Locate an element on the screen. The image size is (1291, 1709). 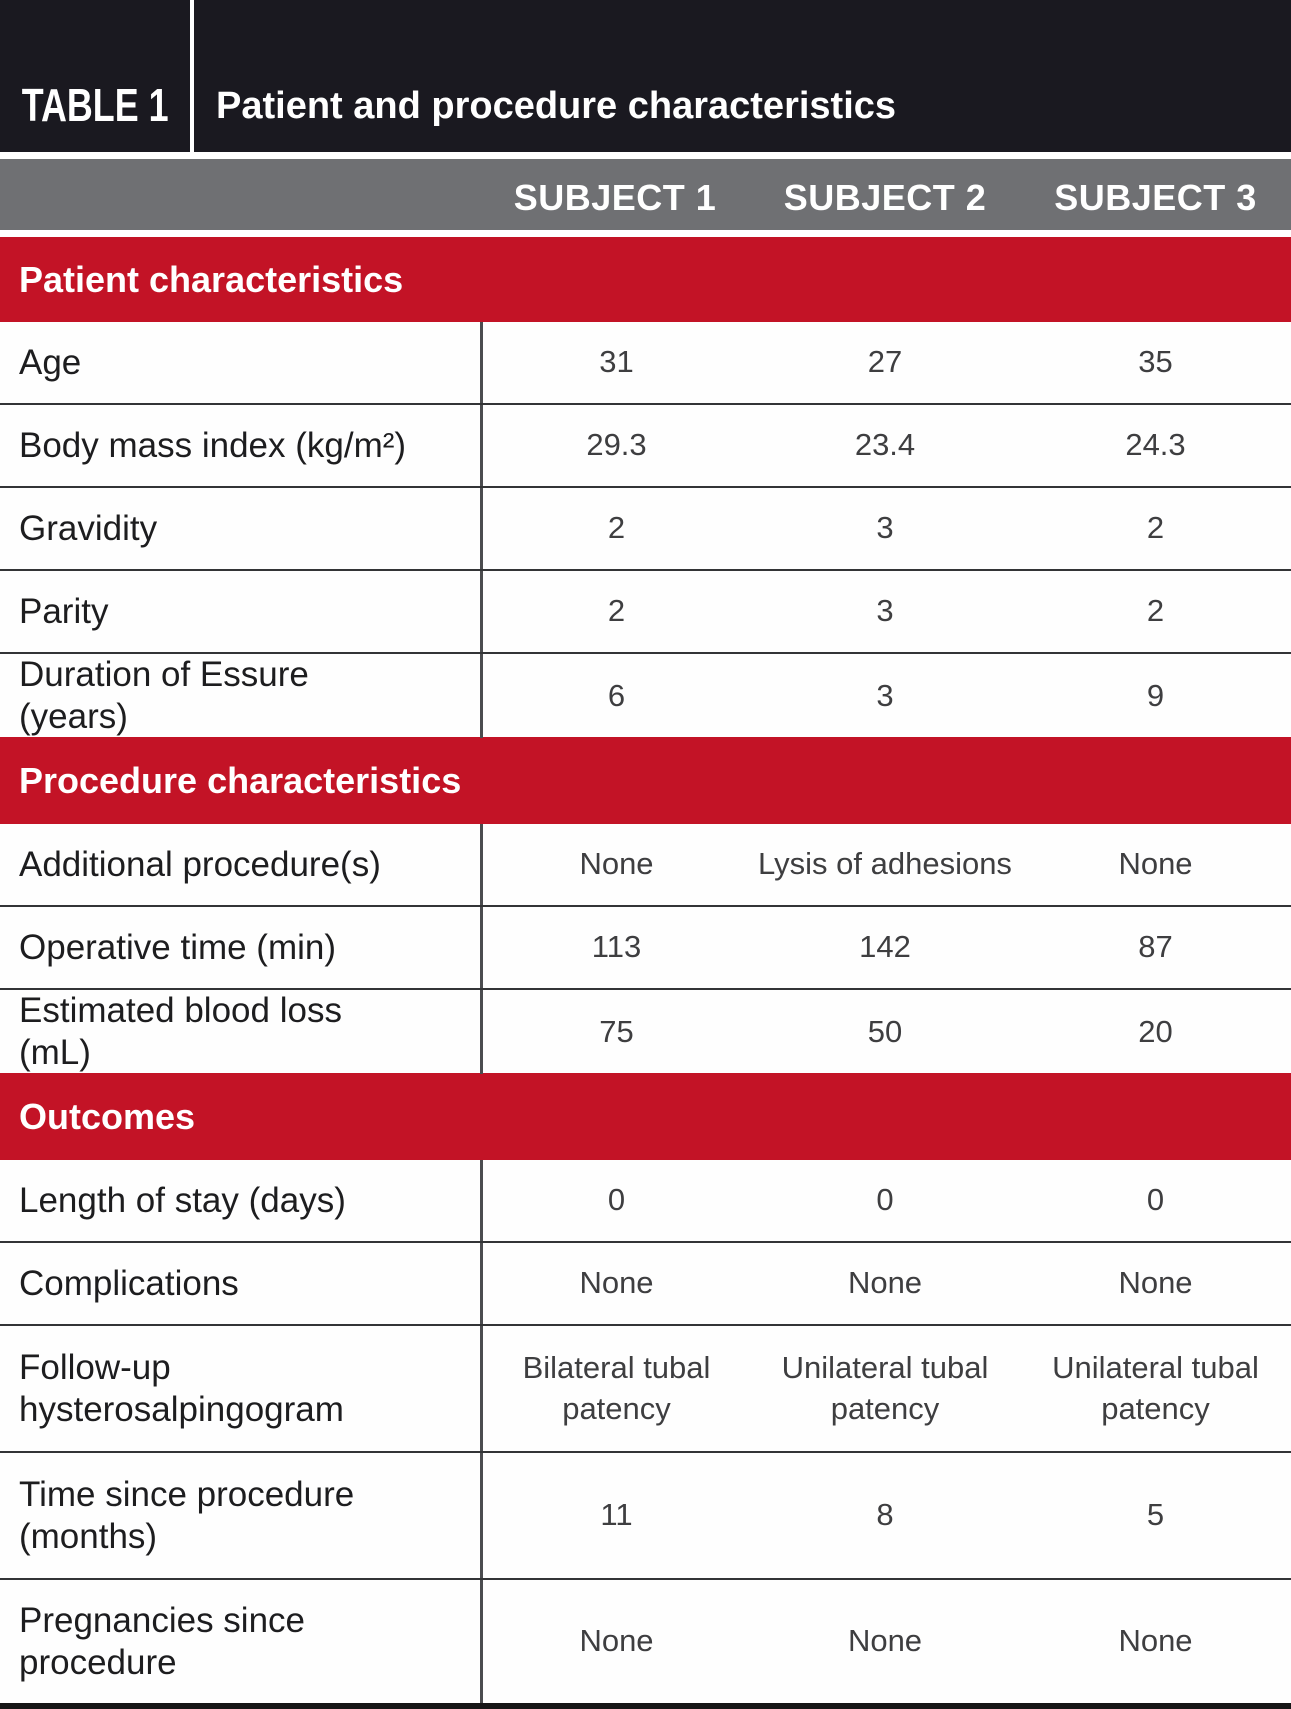
row-value-subject3: 0 is located at coordinates (1155, 1200).